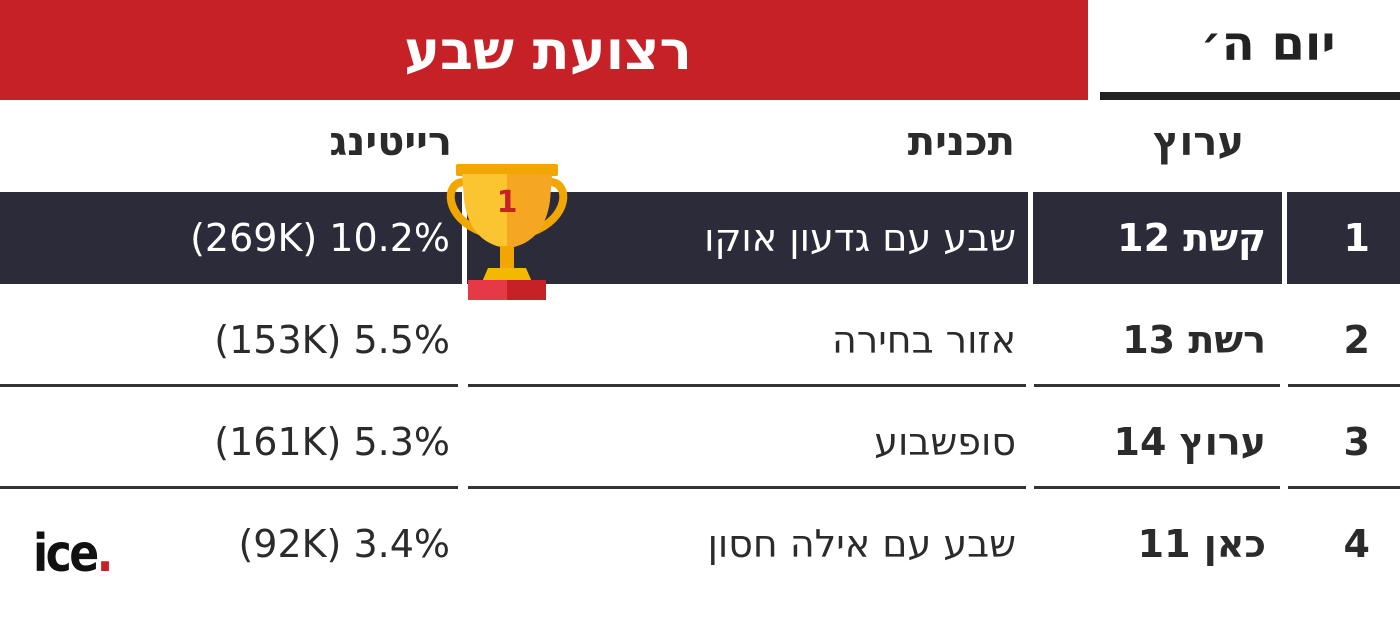  Describe the element at coordinates (1189, 442) in the screenshot. I see `channel-name: ערוץ 14` at that location.